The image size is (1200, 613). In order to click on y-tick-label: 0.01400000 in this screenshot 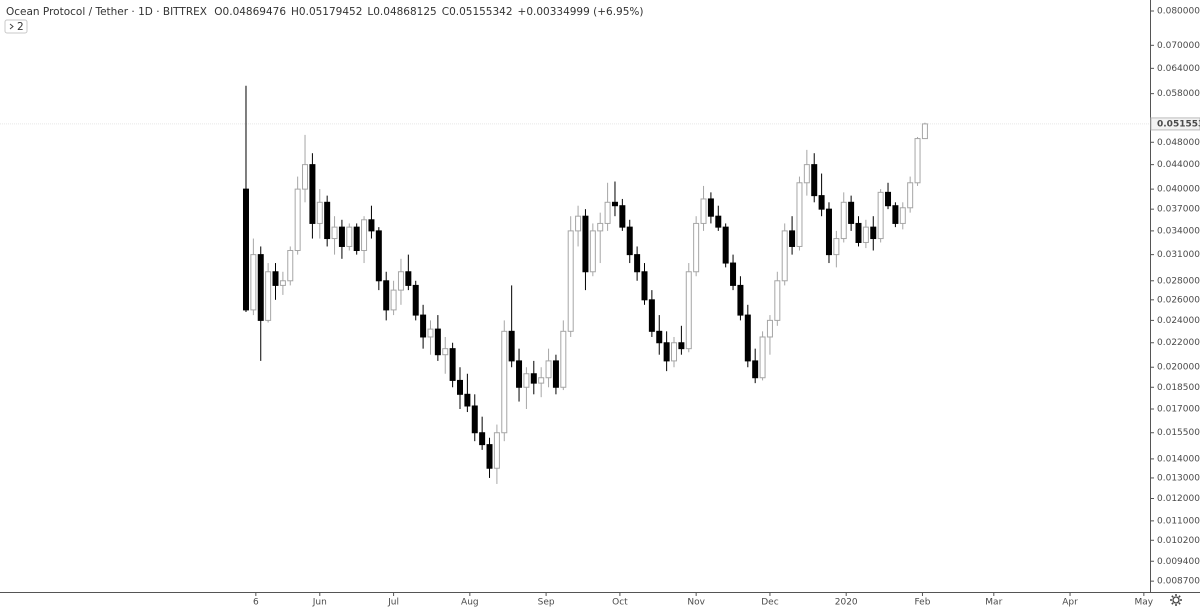, I will do `click(1178, 459)`.